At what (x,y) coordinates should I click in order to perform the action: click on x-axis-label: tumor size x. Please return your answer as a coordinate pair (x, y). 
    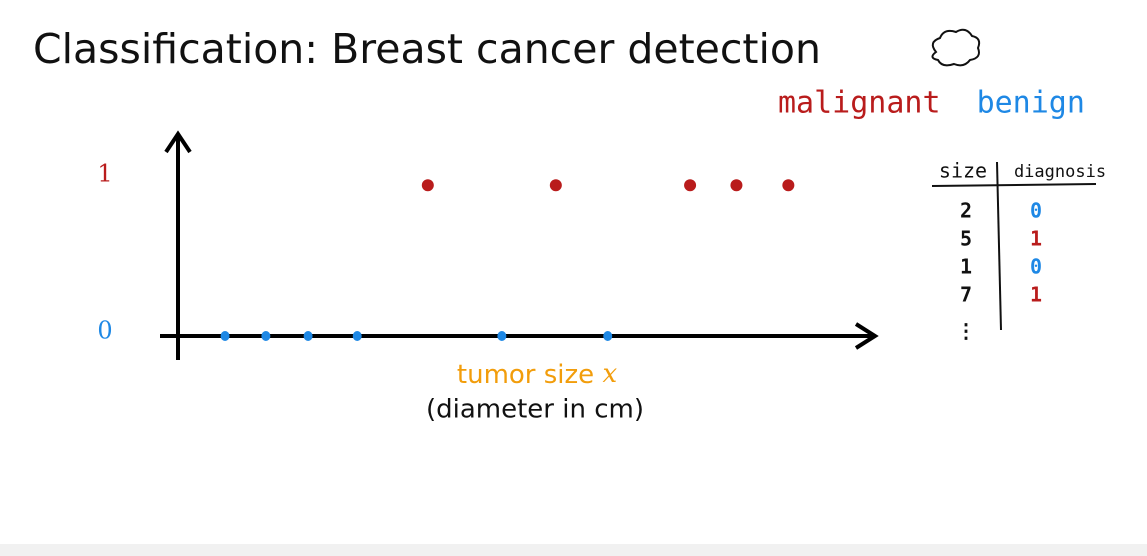
    Looking at the image, I should click on (537, 374).